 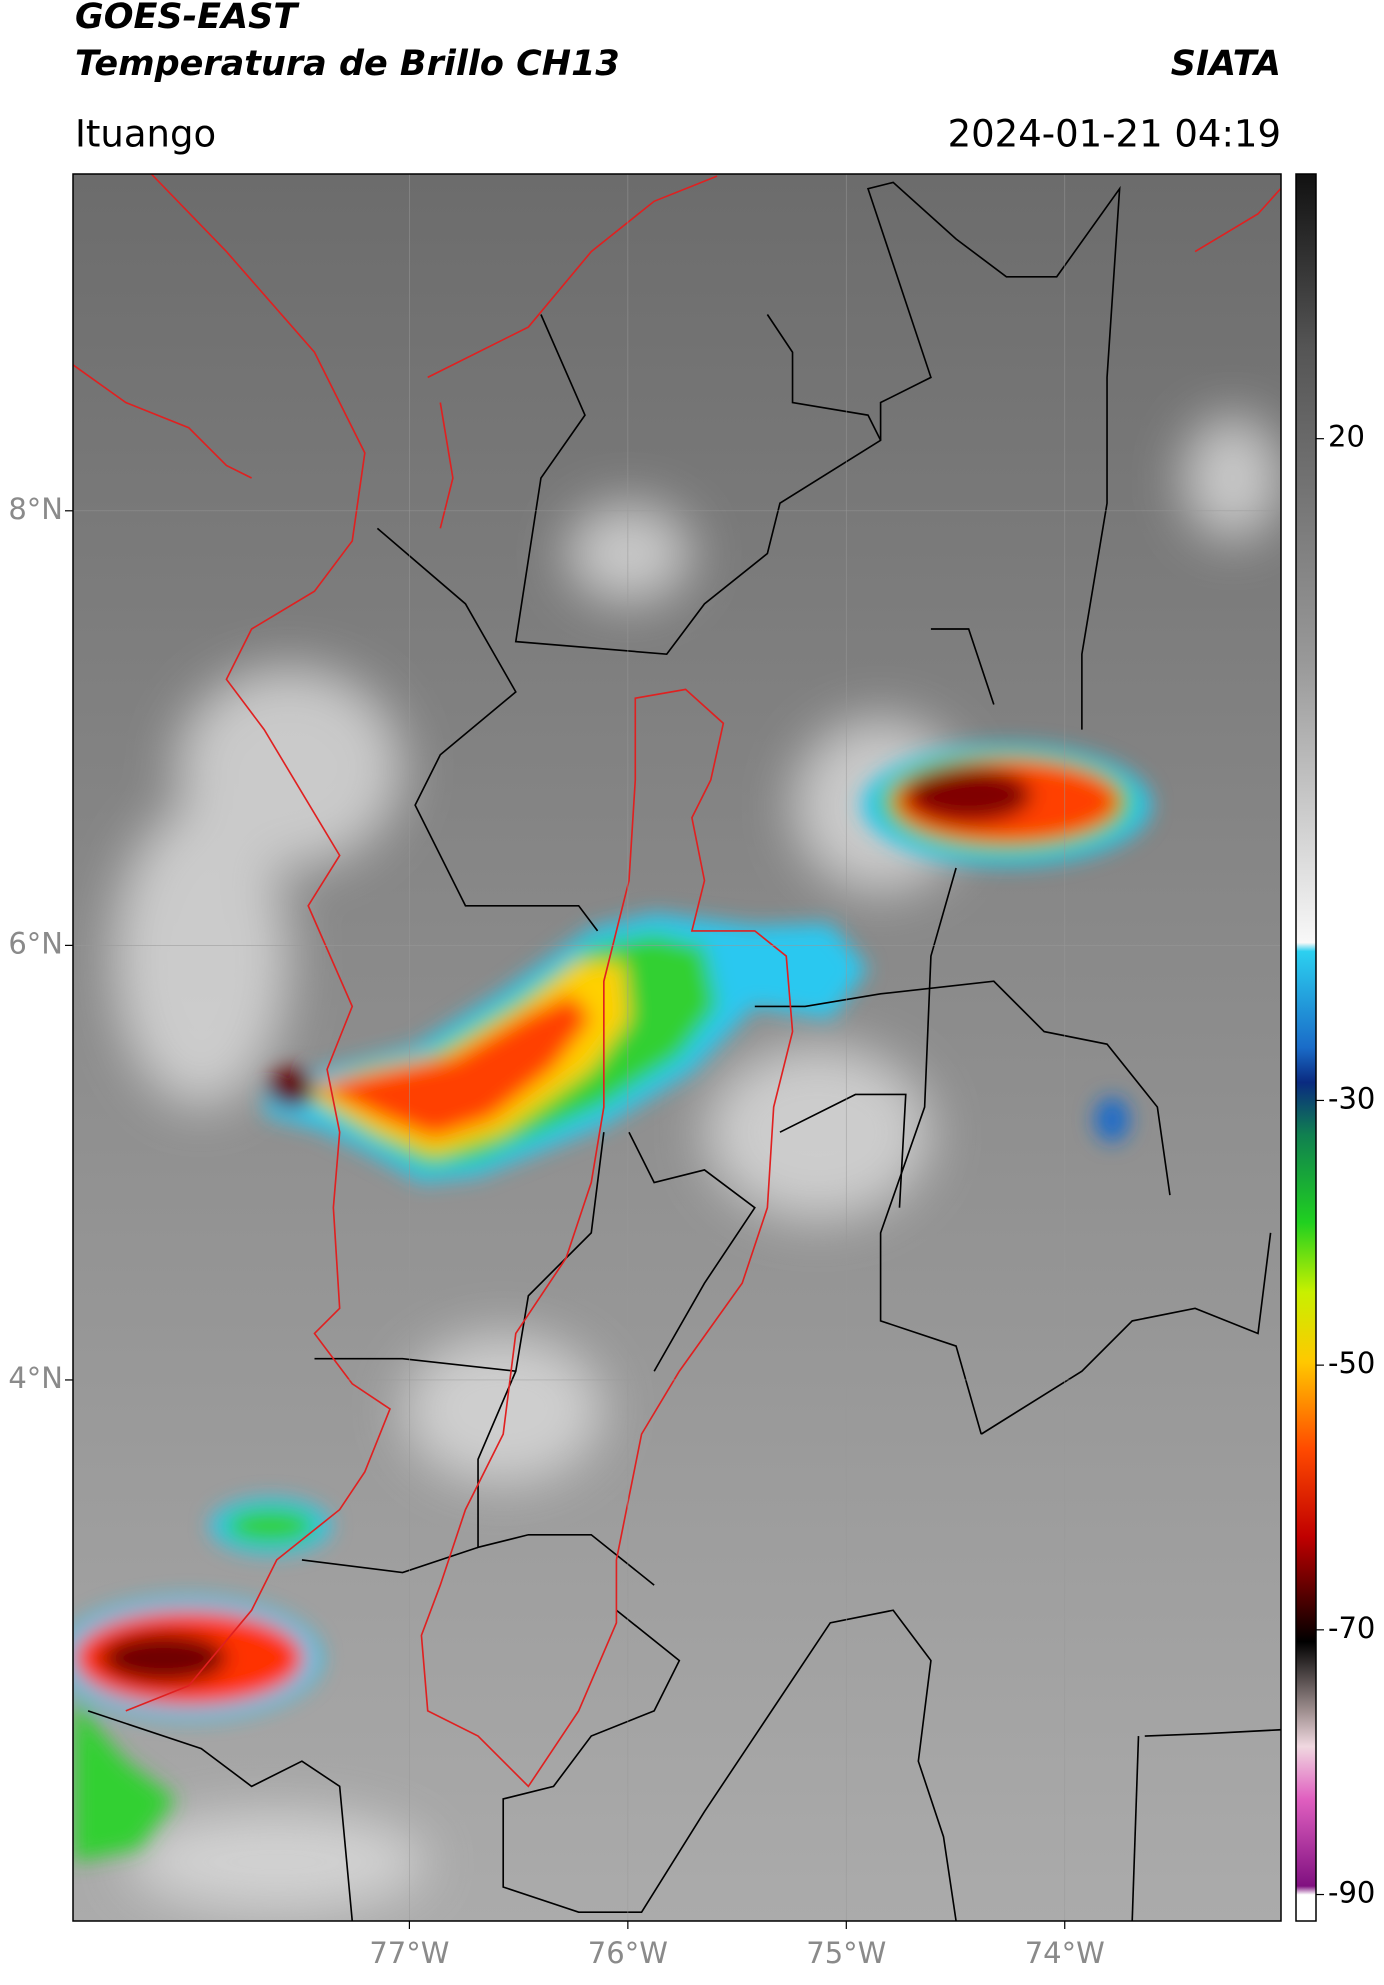 What do you see at coordinates (35, 509) in the screenshot?
I see `y-tick-label: 8°N` at bounding box center [35, 509].